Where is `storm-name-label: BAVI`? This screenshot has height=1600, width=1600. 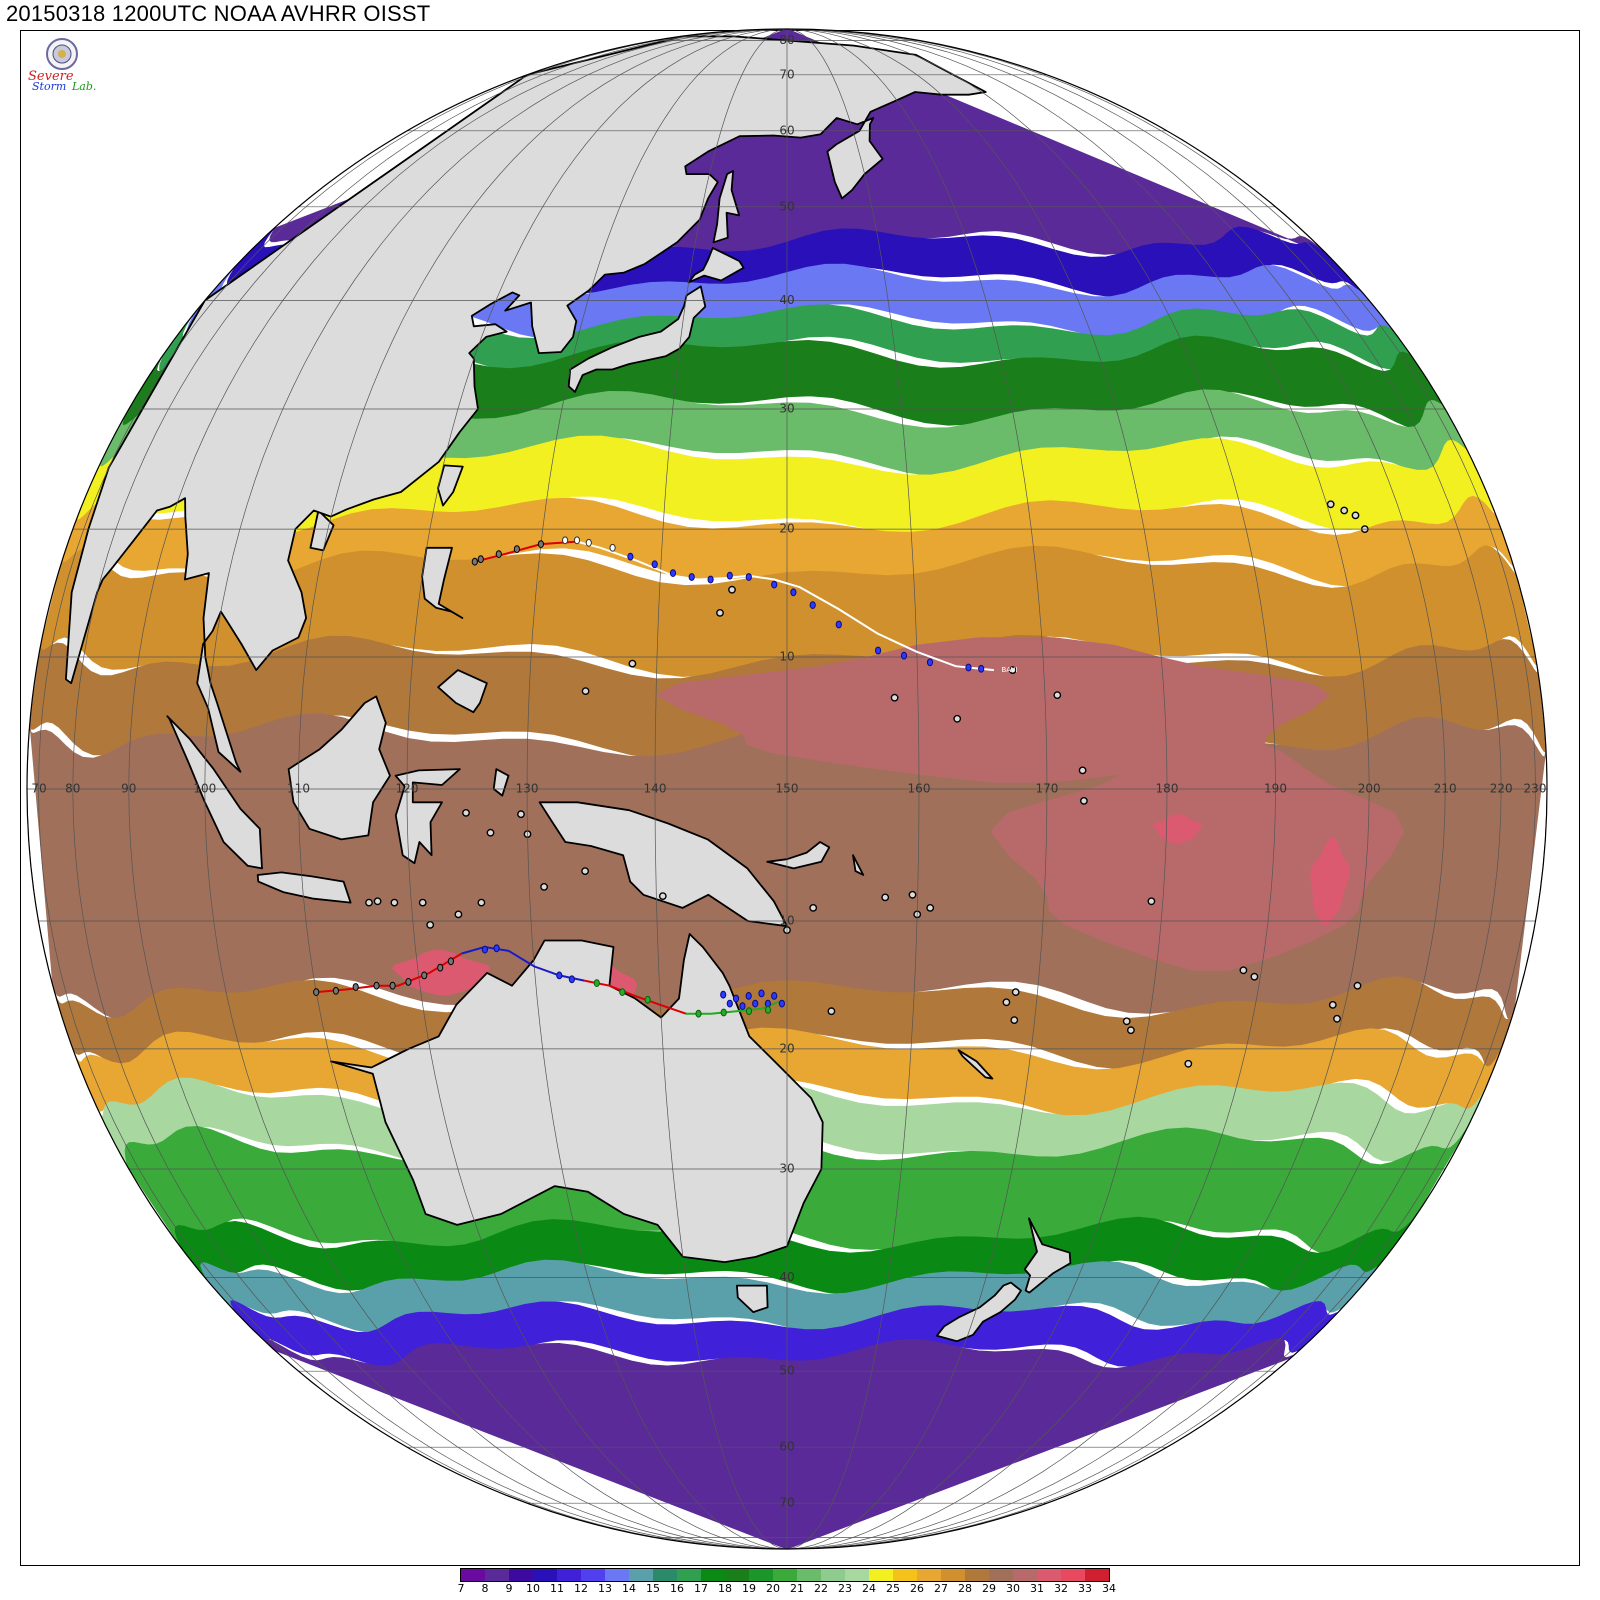
storm-name-label: BAVI is located at coordinates (1010, 670).